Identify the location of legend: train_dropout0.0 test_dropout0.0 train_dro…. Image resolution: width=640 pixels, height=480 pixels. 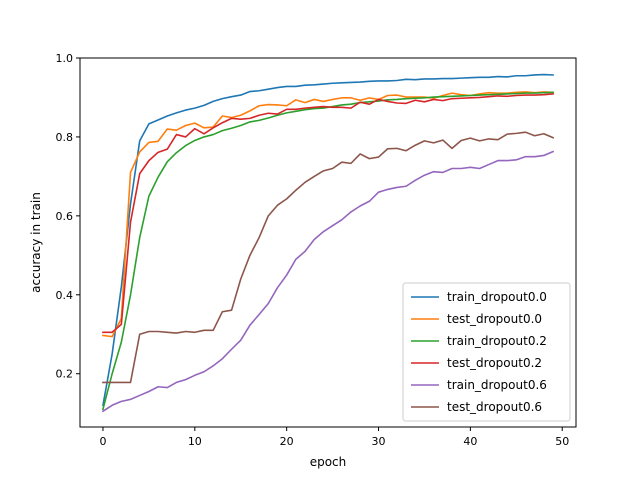
(486, 352).